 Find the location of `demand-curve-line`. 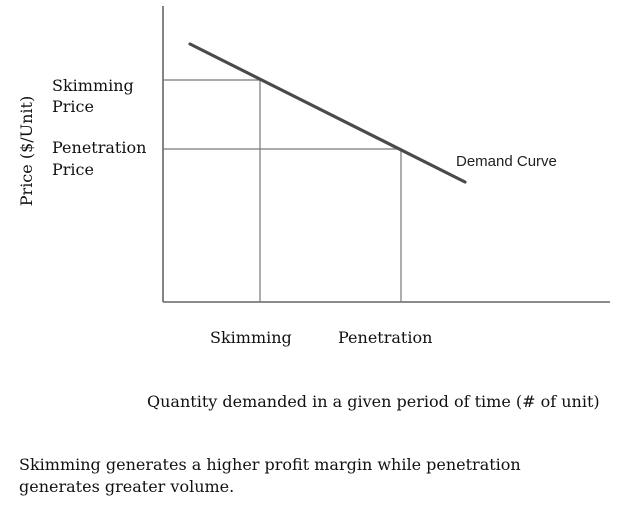

demand-curve-line is located at coordinates (327, 113).